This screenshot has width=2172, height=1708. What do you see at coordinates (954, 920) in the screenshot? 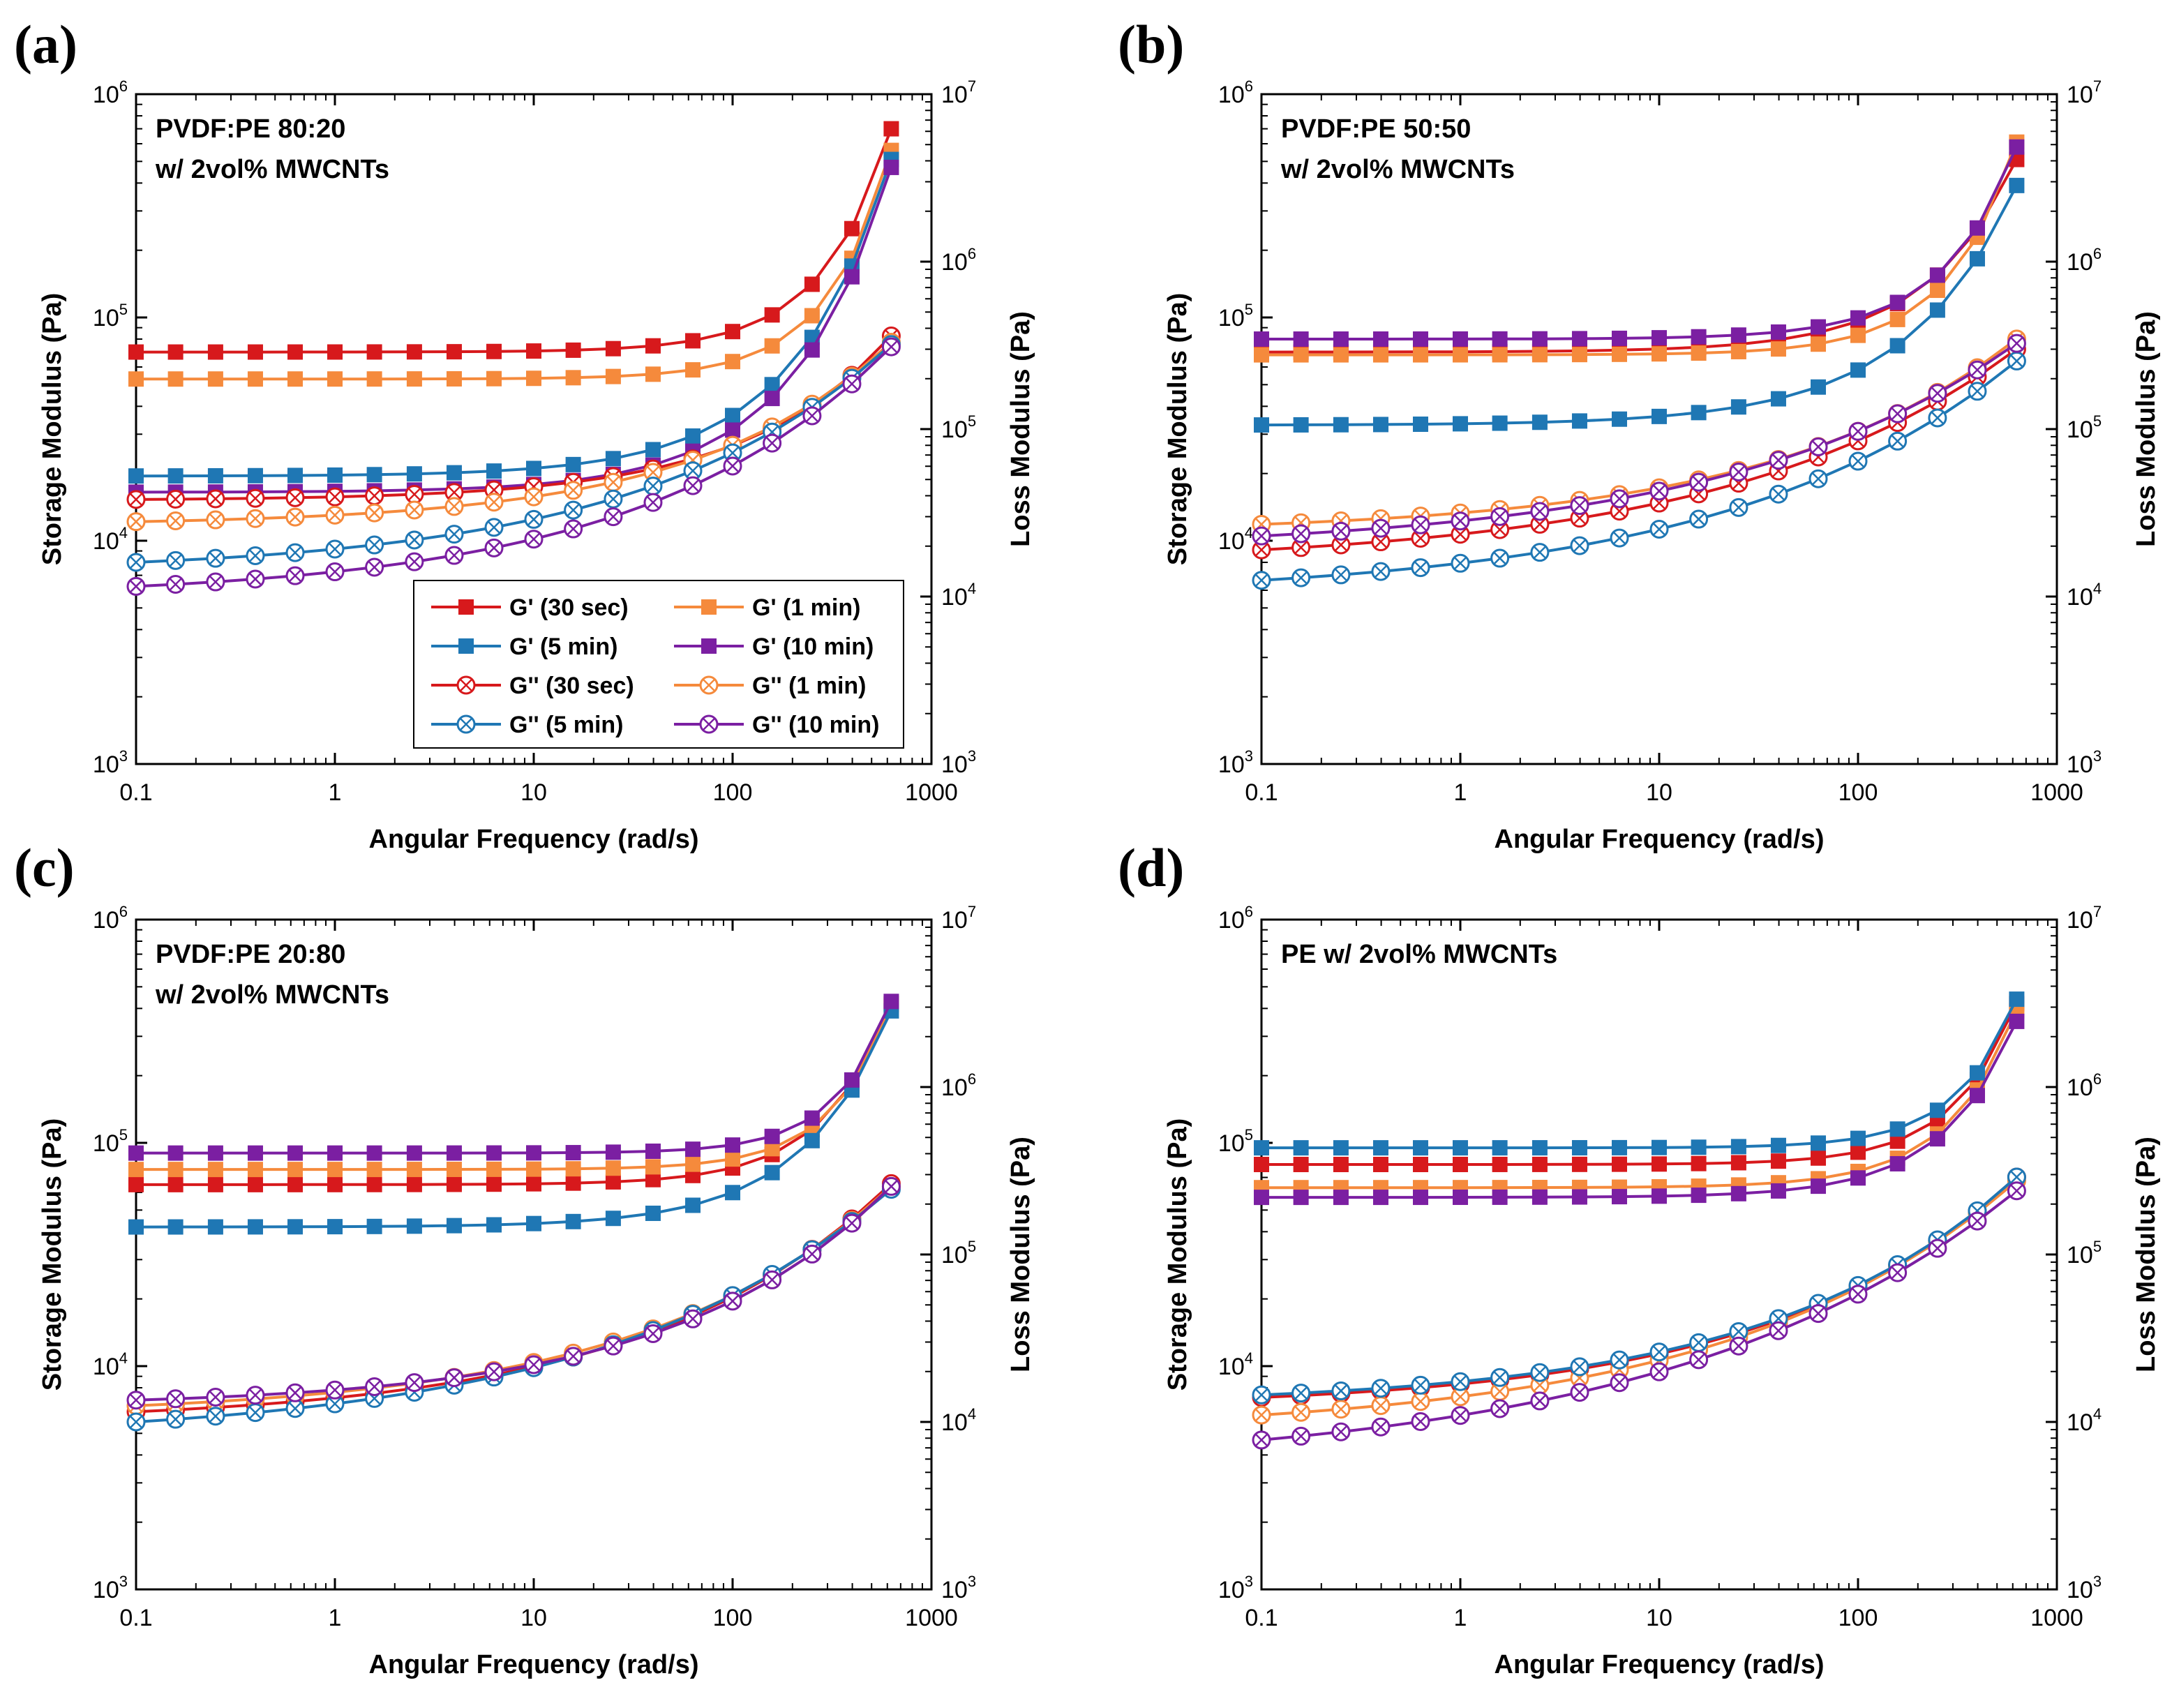
I see `y2-tick-base: 10` at bounding box center [954, 920].